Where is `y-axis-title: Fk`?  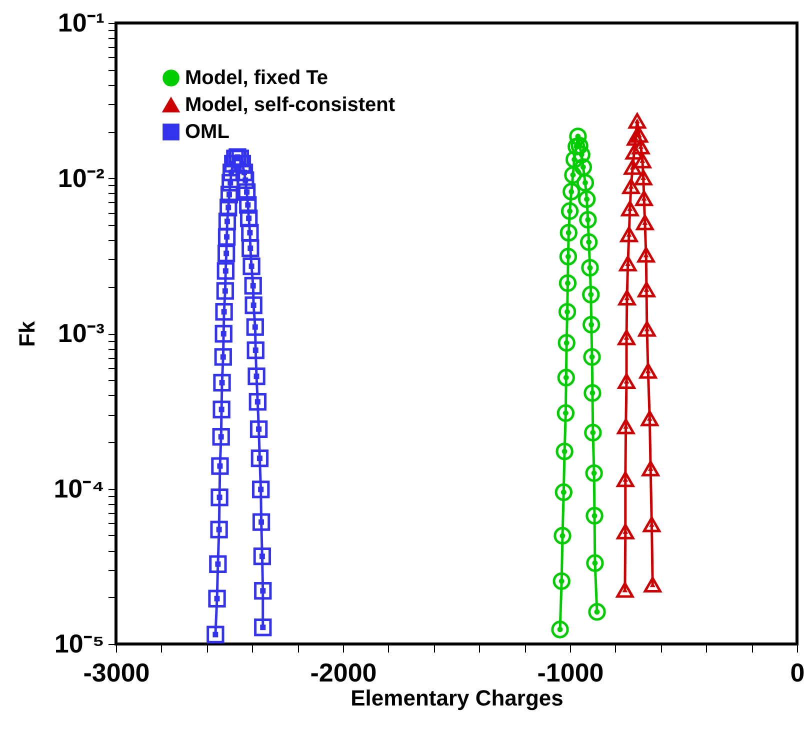 y-axis-title: Fk is located at coordinates (27, 333).